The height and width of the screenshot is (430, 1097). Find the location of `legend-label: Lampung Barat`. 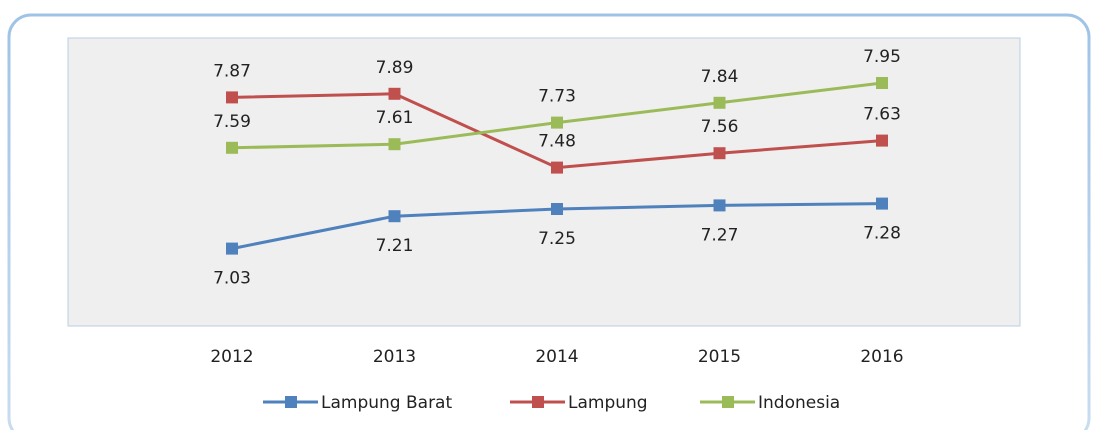

legend-label: Lampung Barat is located at coordinates (386, 403).